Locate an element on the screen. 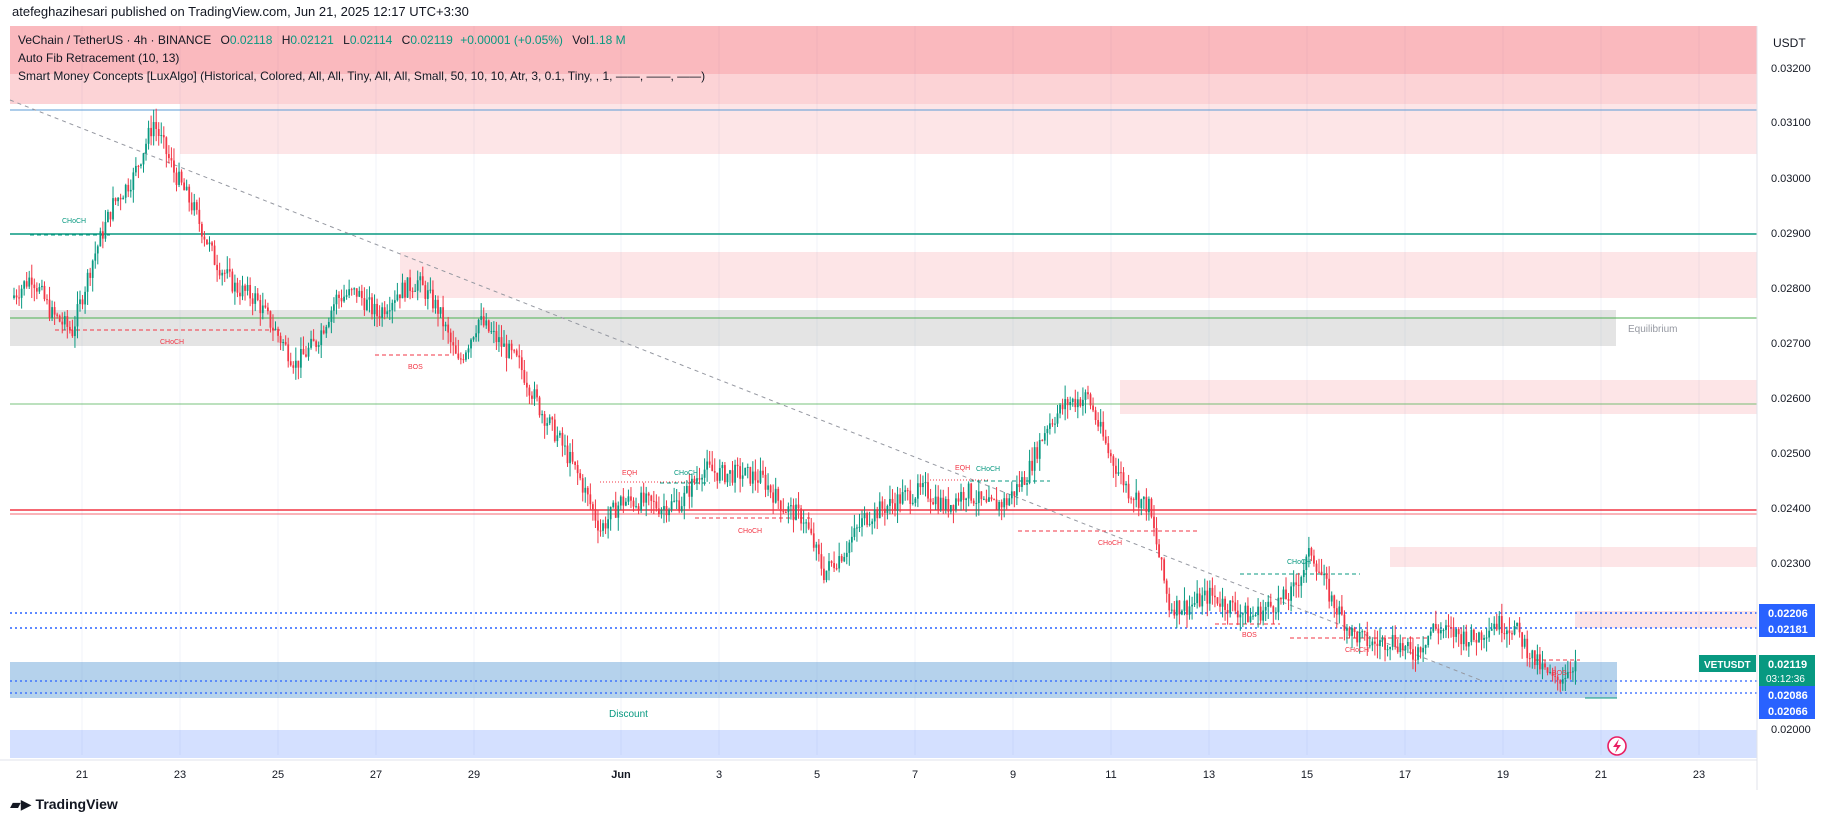 The height and width of the screenshot is (822, 1835). last-price: 0.02119 is located at coordinates (1787, 665).